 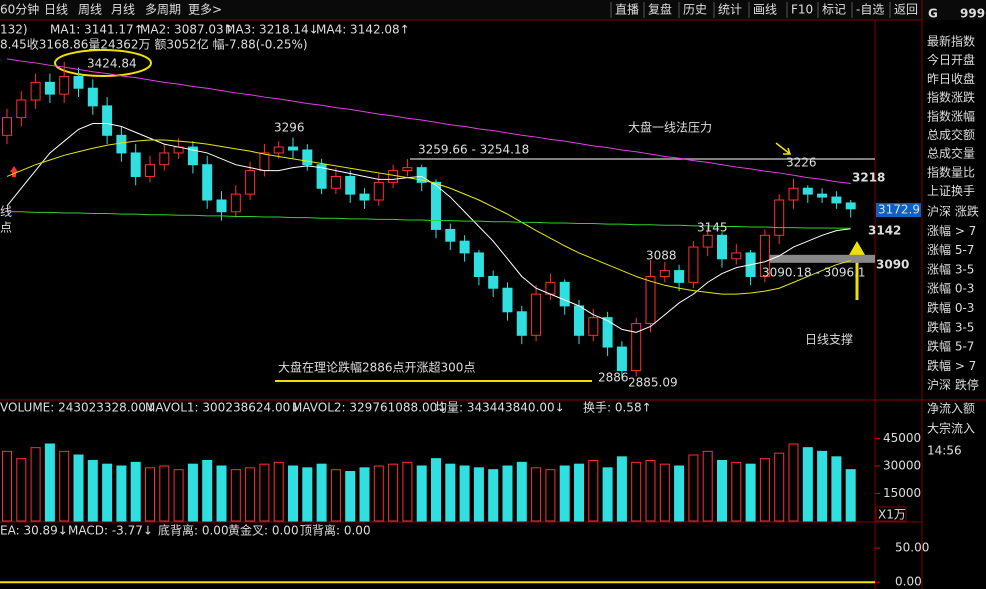 I want to click on tab: 60分钟, so click(x=19, y=9).